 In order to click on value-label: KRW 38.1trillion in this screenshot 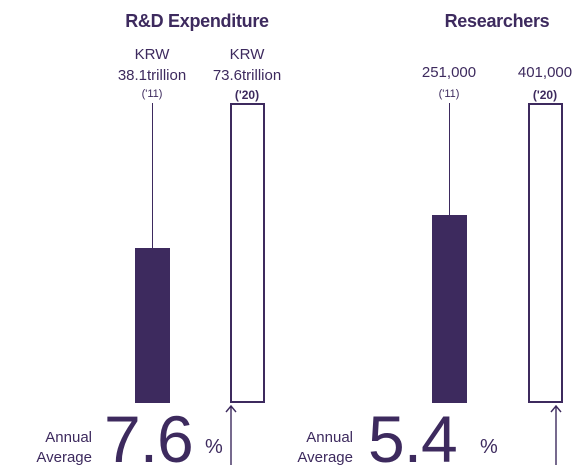, I will do `click(152, 65)`.